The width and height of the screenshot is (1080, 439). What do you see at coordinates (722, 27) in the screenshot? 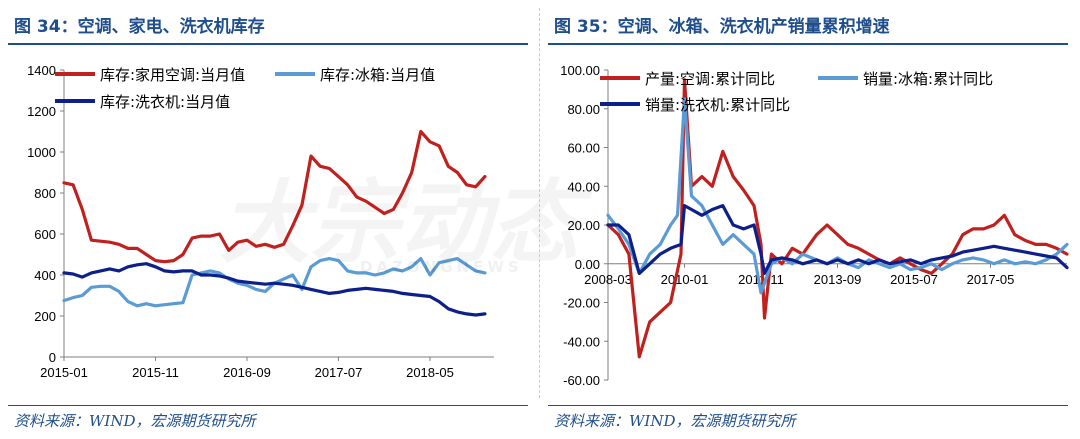
I see `chart-title-growth: 图 35：空调、冰箱、洗衣机产销量累积增速` at bounding box center [722, 27].